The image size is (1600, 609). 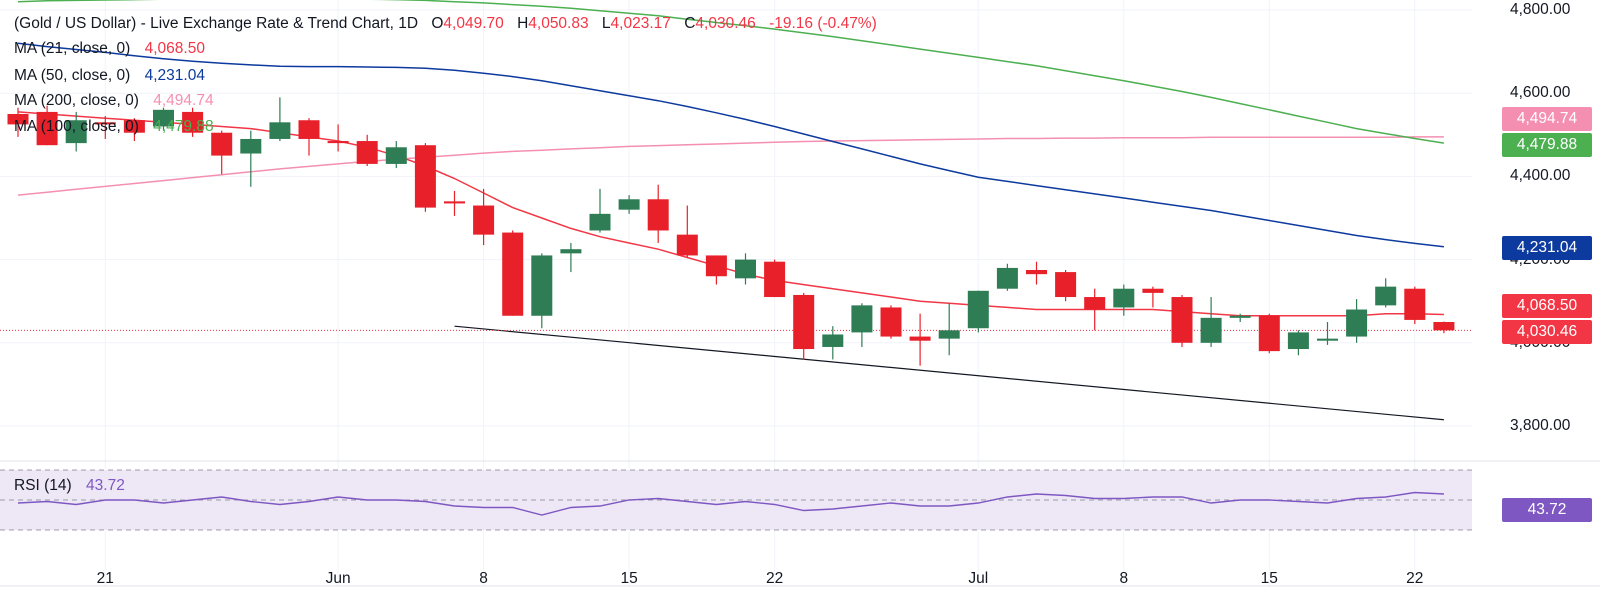 I want to click on legend-ma50: MA (50, close, 0) 4,231.04, so click(x=109, y=76).